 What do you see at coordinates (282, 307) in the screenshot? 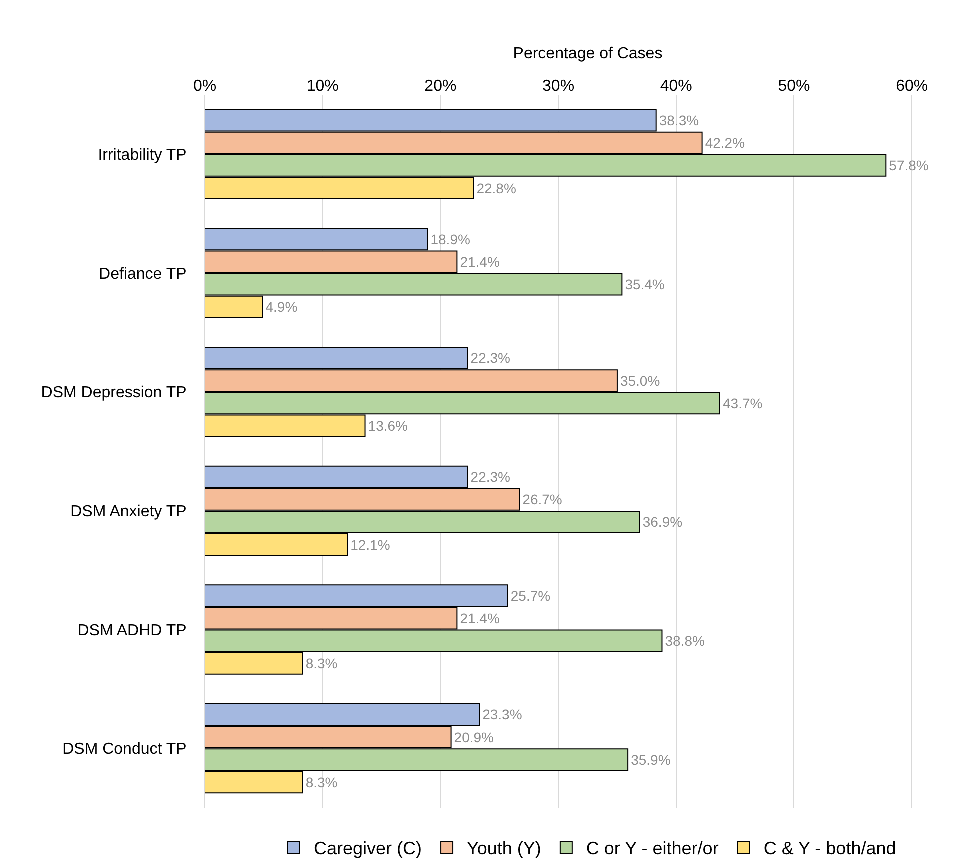
I see `data-label: 4.9%` at bounding box center [282, 307].